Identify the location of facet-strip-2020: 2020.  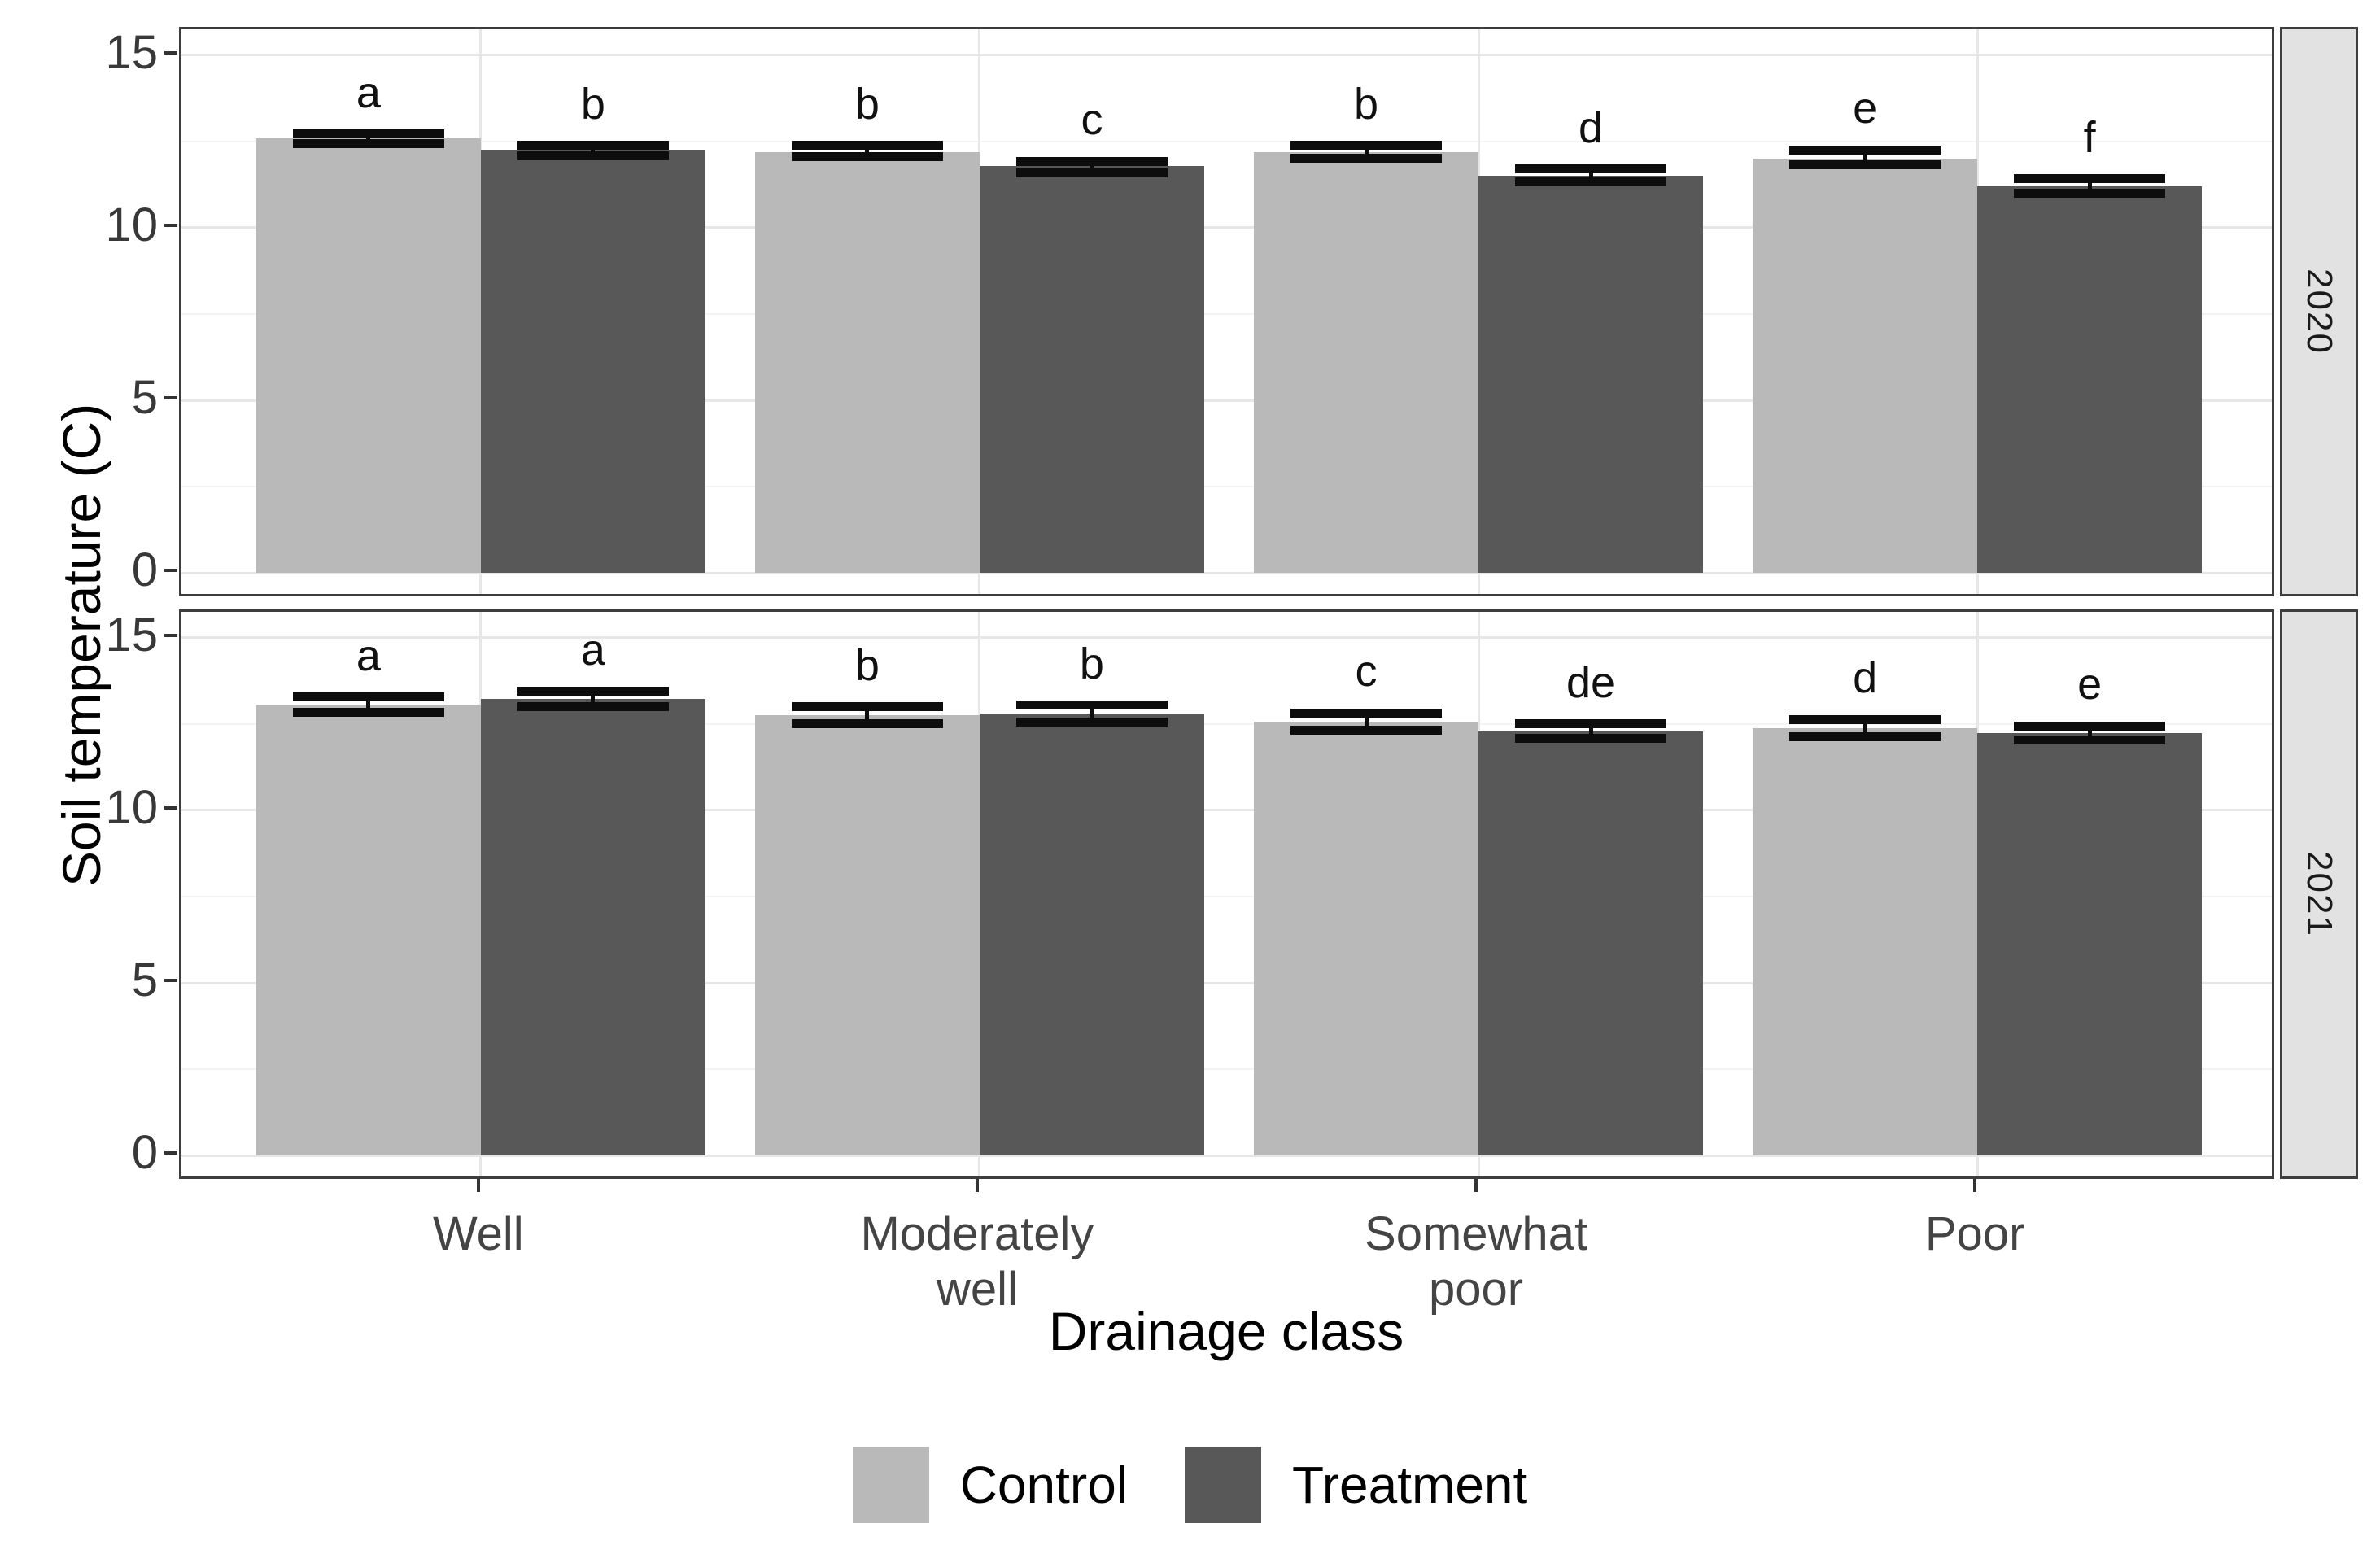
(2319, 311).